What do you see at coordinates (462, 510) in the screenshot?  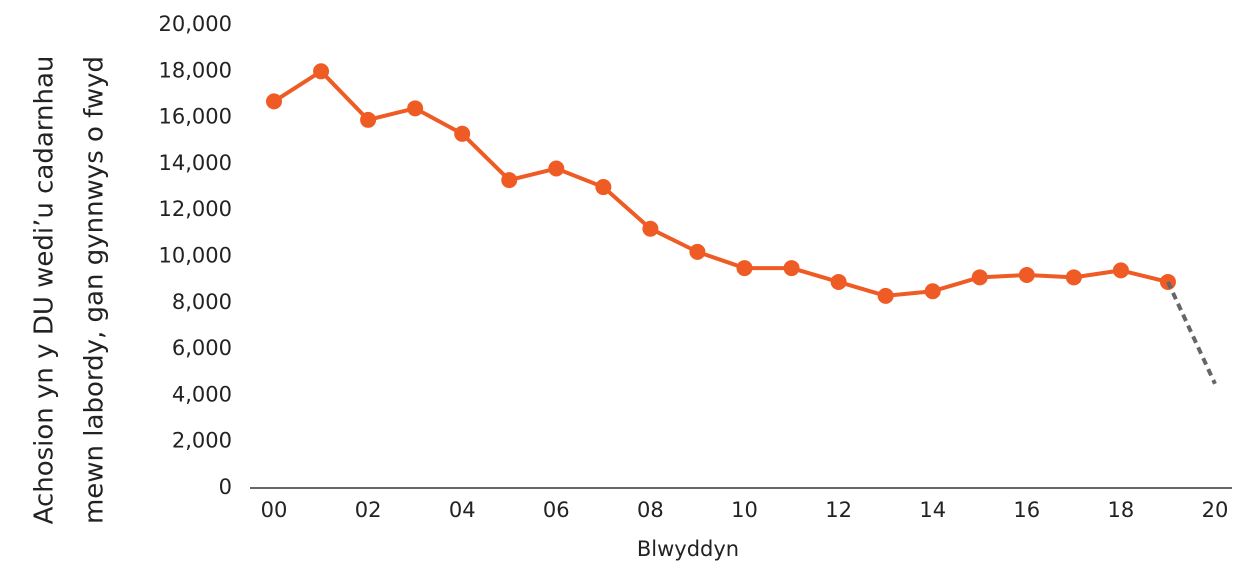 I see `x-tick-label: 04` at bounding box center [462, 510].